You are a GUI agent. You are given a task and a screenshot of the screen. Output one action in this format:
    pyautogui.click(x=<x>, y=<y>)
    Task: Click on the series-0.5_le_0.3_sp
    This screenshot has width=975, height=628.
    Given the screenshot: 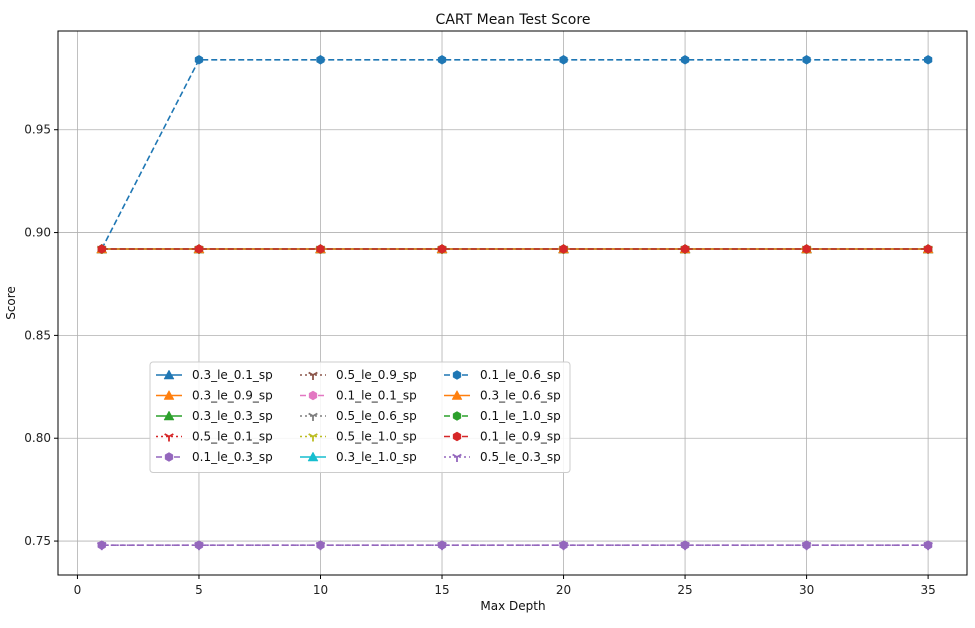 What is the action you would take?
    pyautogui.click(x=514, y=546)
    